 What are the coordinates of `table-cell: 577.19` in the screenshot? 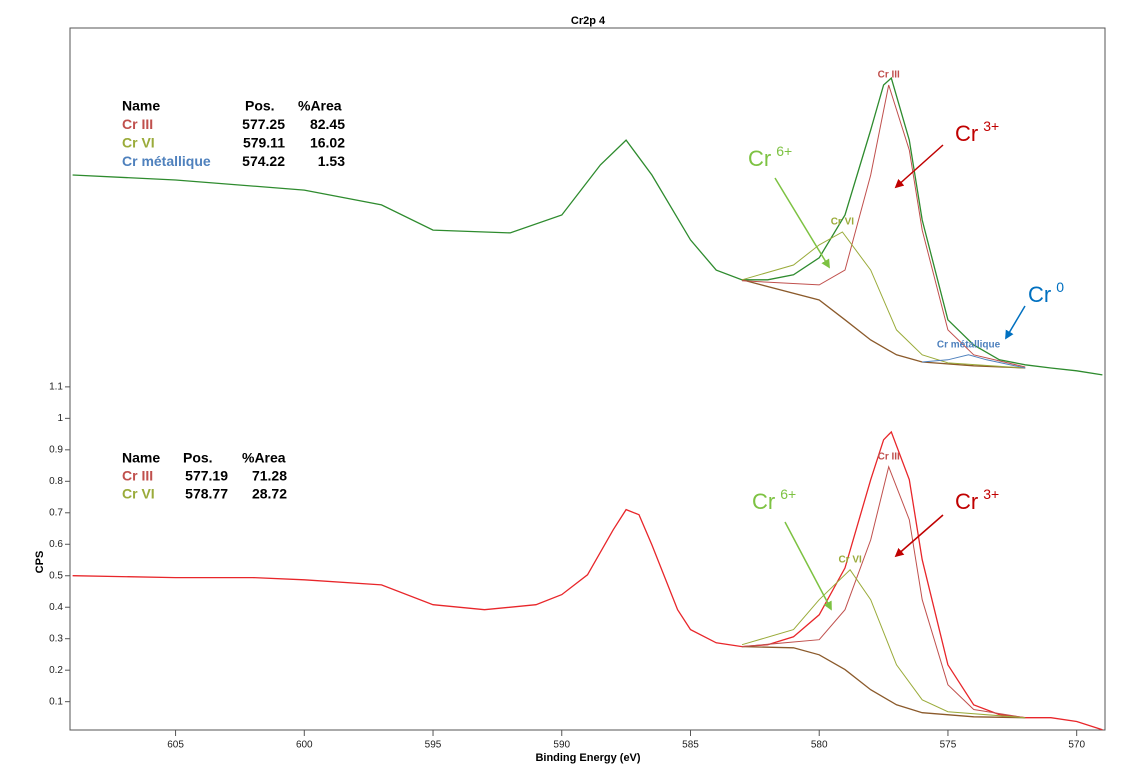 It's located at (206, 476).